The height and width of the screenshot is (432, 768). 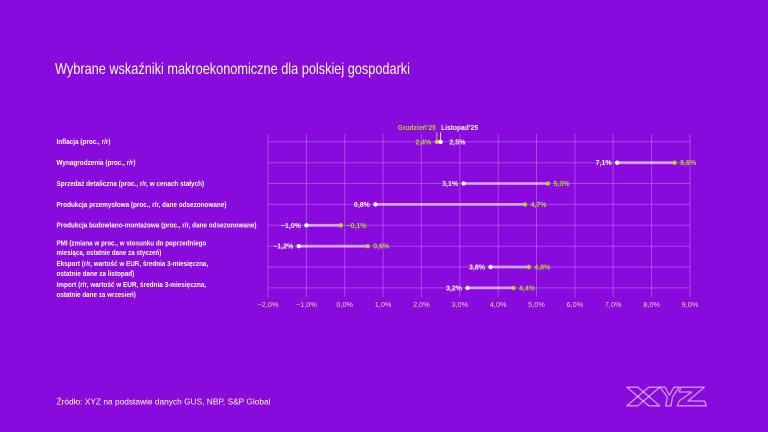 I want to click on svg-text: Inflacja (proc., r/r), so click(x=84, y=141).